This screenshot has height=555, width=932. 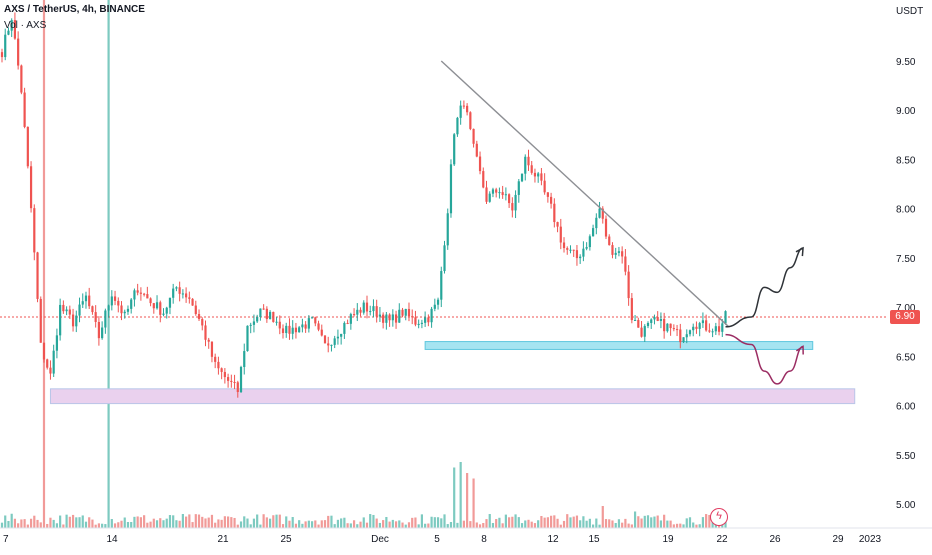 What do you see at coordinates (906, 62) in the screenshot?
I see `y-tick-label: 9.50` at bounding box center [906, 62].